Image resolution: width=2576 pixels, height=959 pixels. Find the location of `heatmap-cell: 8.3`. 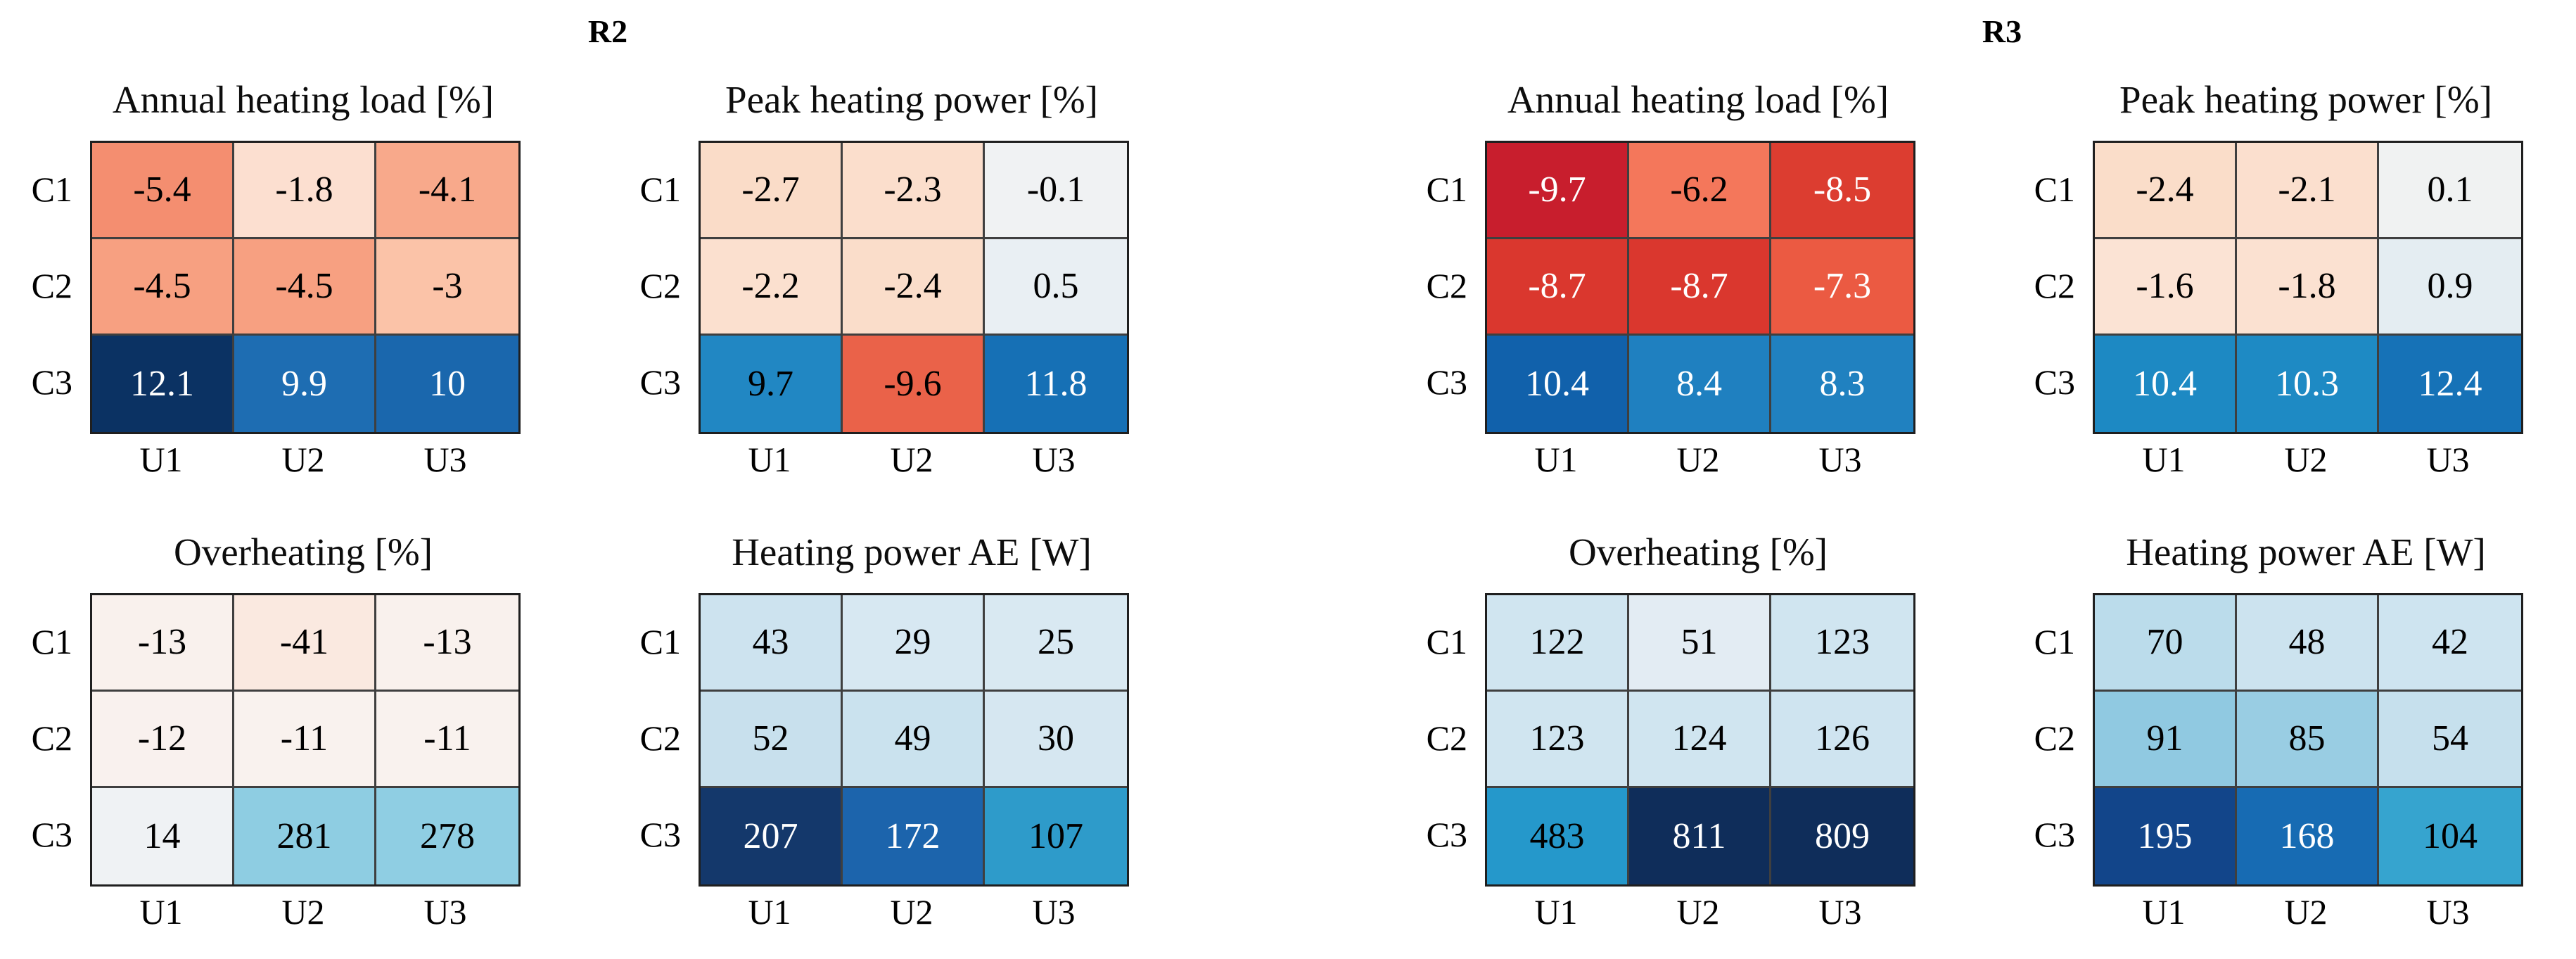

heatmap-cell: 8.3 is located at coordinates (1842, 384).